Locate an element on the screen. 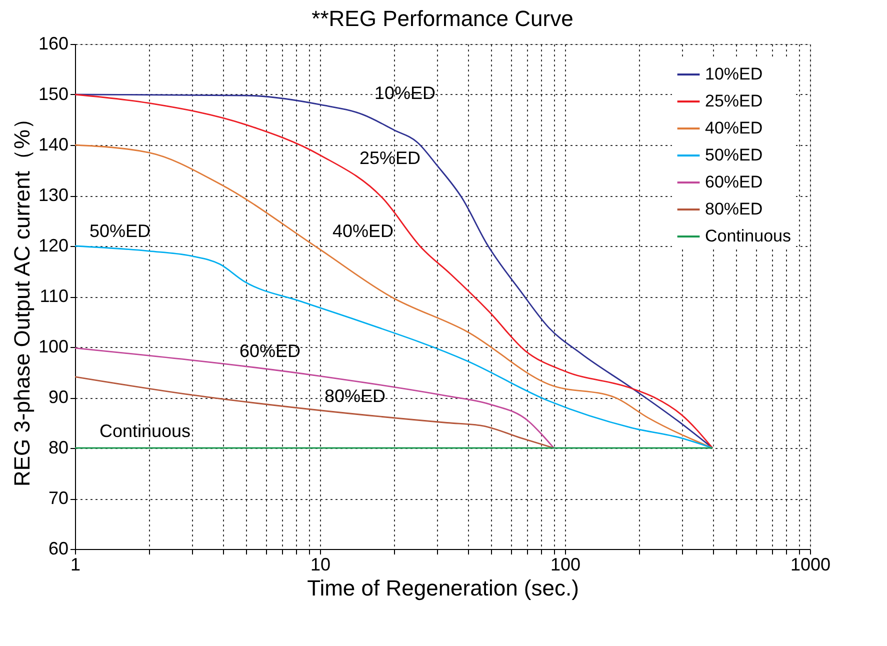 The width and height of the screenshot is (887, 646). y-tick-label: 100 is located at coordinates (53, 346).